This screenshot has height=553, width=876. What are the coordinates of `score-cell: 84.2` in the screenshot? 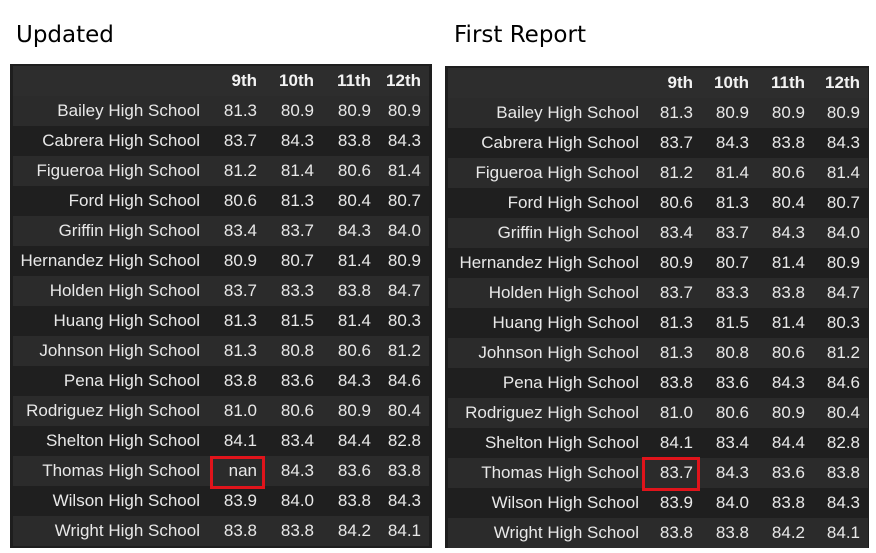 It's located at (354, 530).